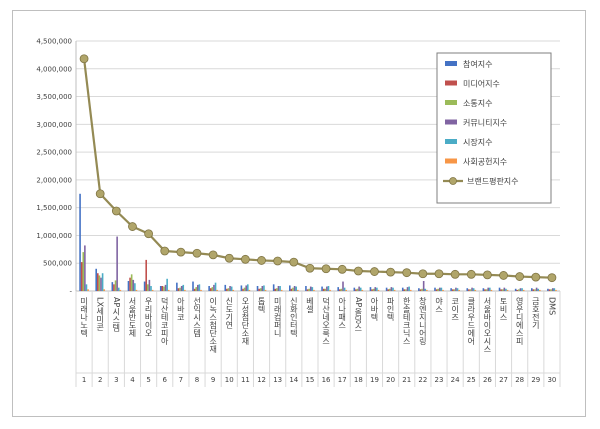 This screenshot has width=600, height=429. Describe the element at coordinates (477, 64) in the screenshot. I see `legend-label-1: 참여지수` at that location.